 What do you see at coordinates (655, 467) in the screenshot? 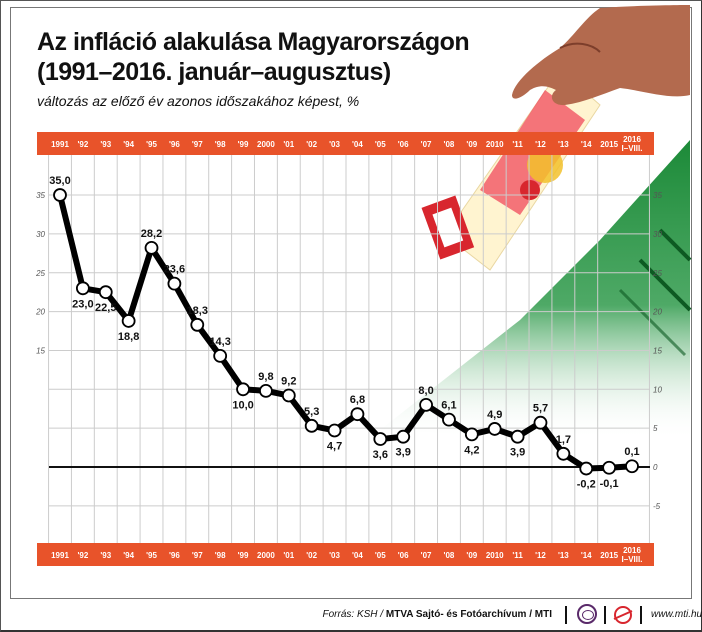
I see `y-tick-right: 0` at bounding box center [655, 467].